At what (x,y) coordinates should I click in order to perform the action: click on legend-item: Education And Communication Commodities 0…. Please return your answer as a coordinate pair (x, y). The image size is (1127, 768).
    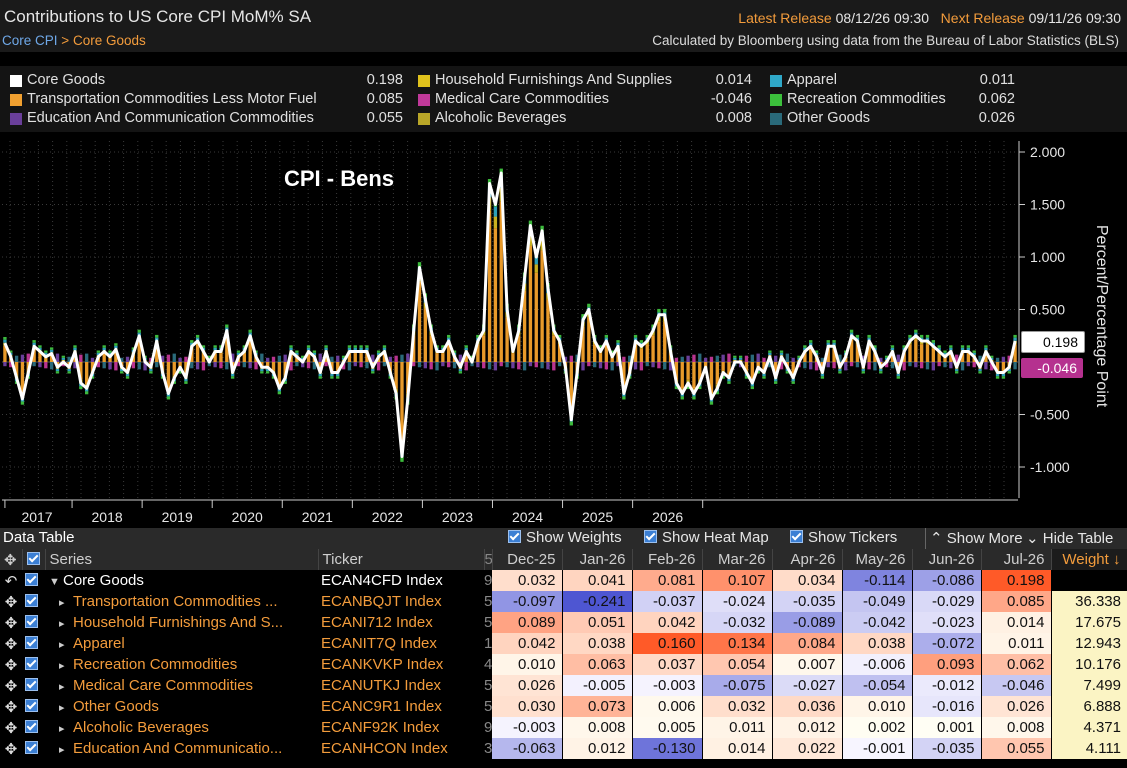
    Looking at the image, I should click on (206, 119).